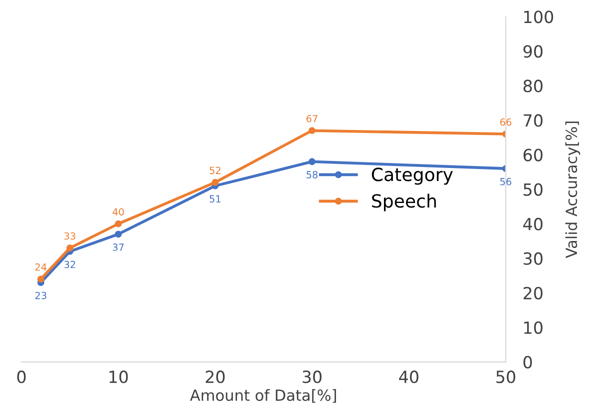 The width and height of the screenshot is (613, 416). I want to click on x-tick-label: 40, so click(408, 377).